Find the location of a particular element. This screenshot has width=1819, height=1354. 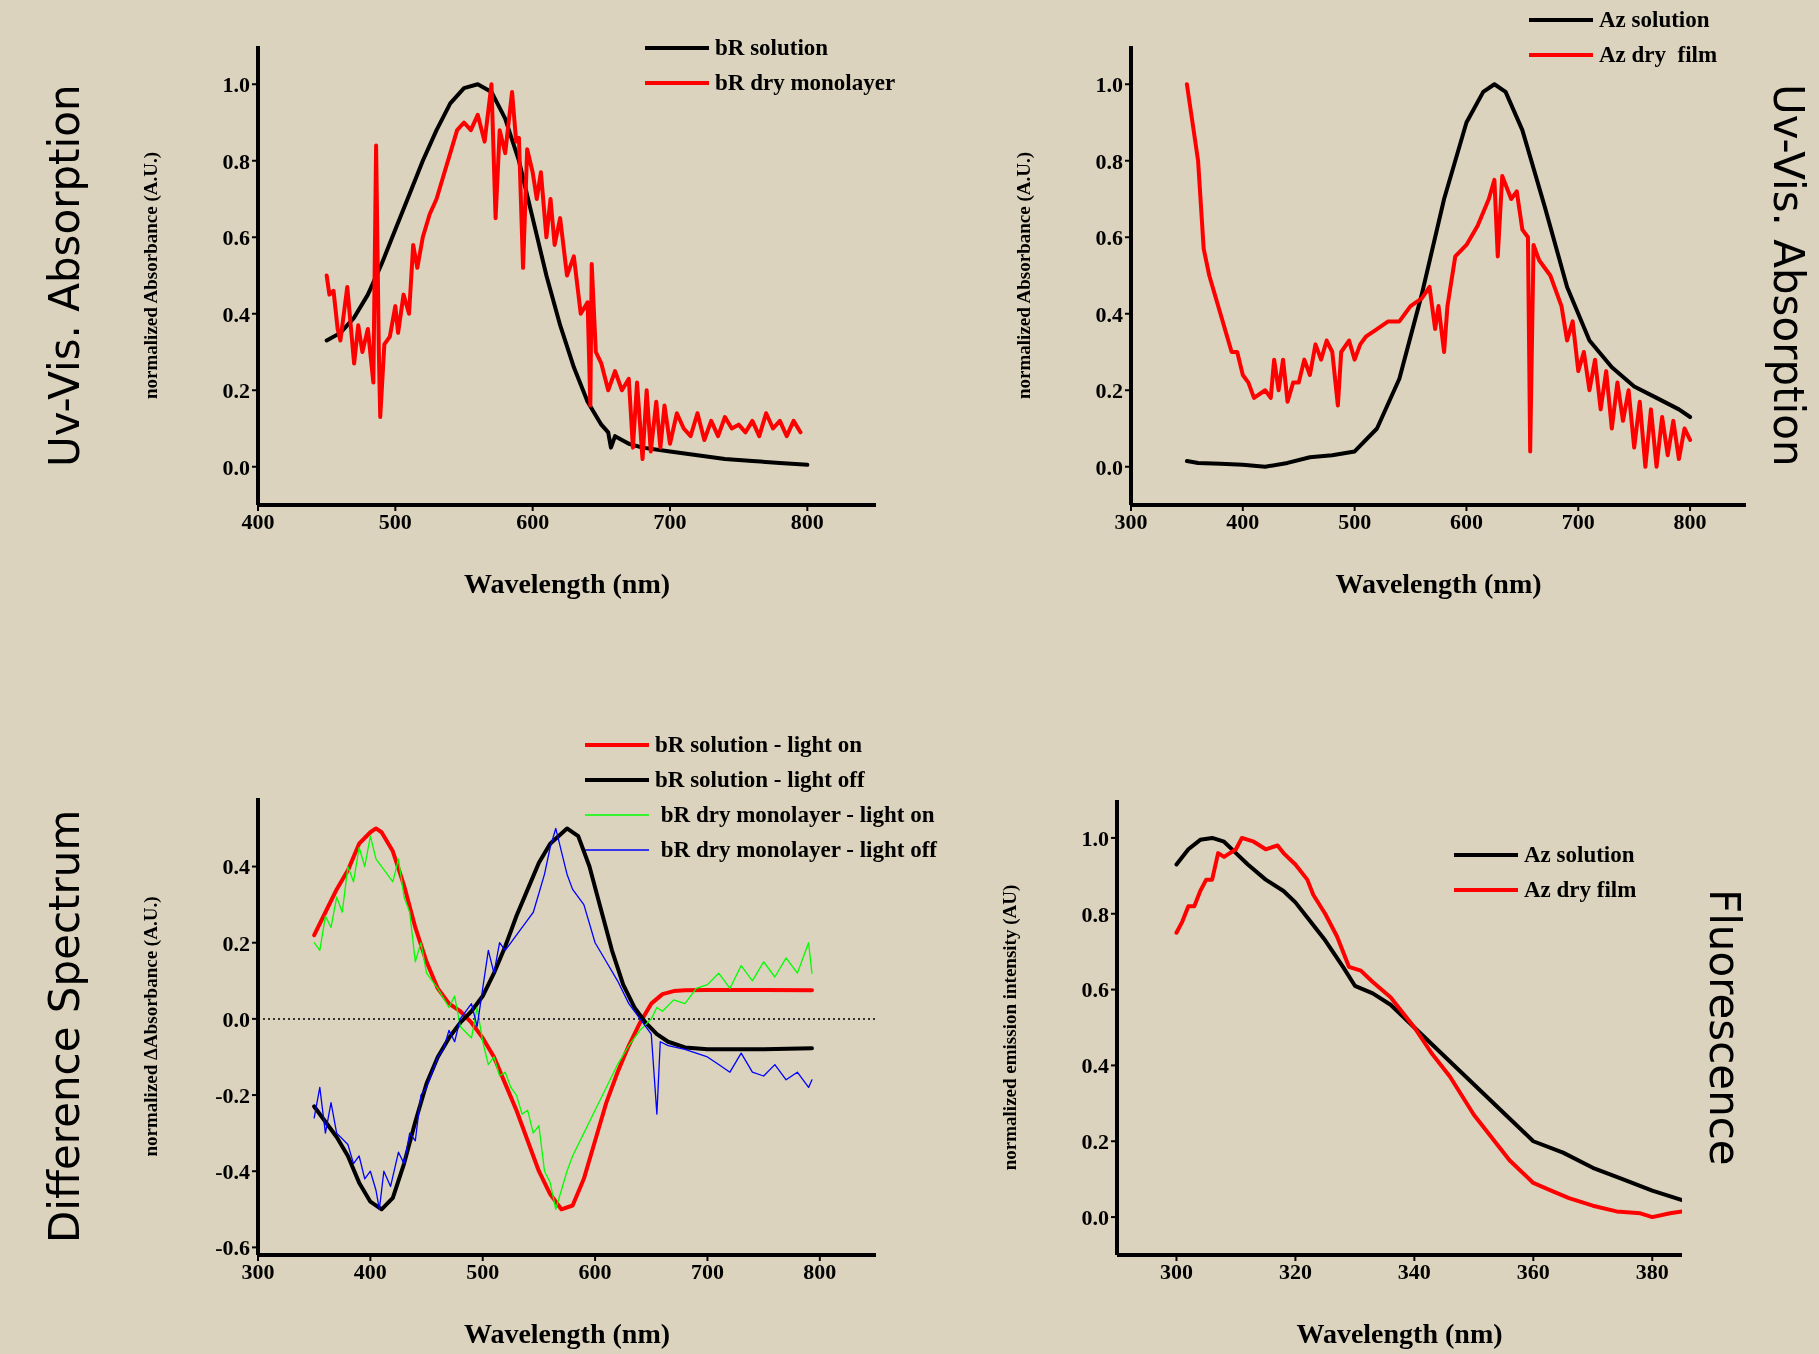

legend-label: bR dry monolayer - light off is located at coordinates (798, 849).